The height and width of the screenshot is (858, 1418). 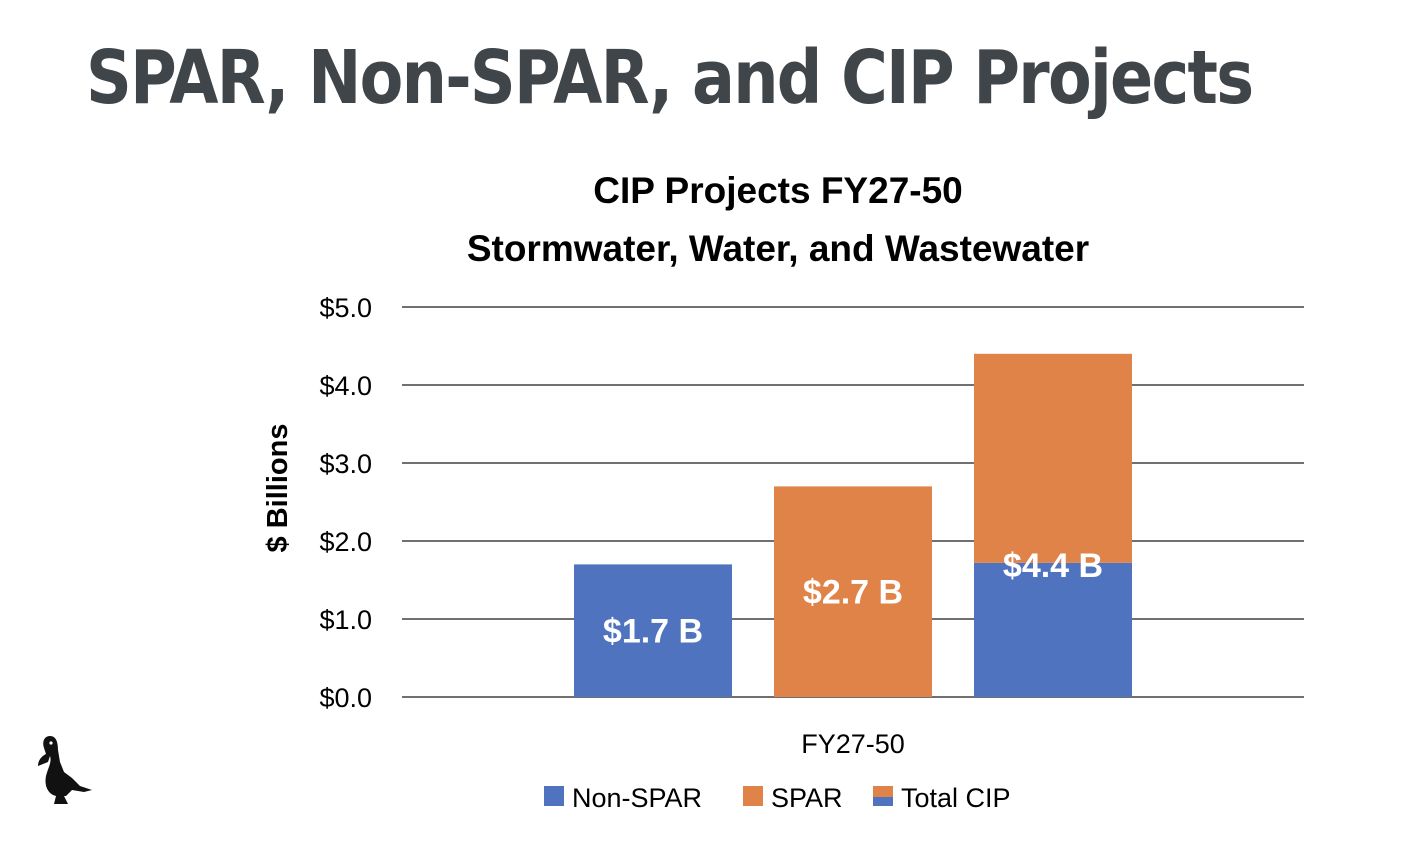 What do you see at coordinates (670, 78) in the screenshot?
I see `slide-title: SPAR, Non-SPAR, and CIP Projects` at bounding box center [670, 78].